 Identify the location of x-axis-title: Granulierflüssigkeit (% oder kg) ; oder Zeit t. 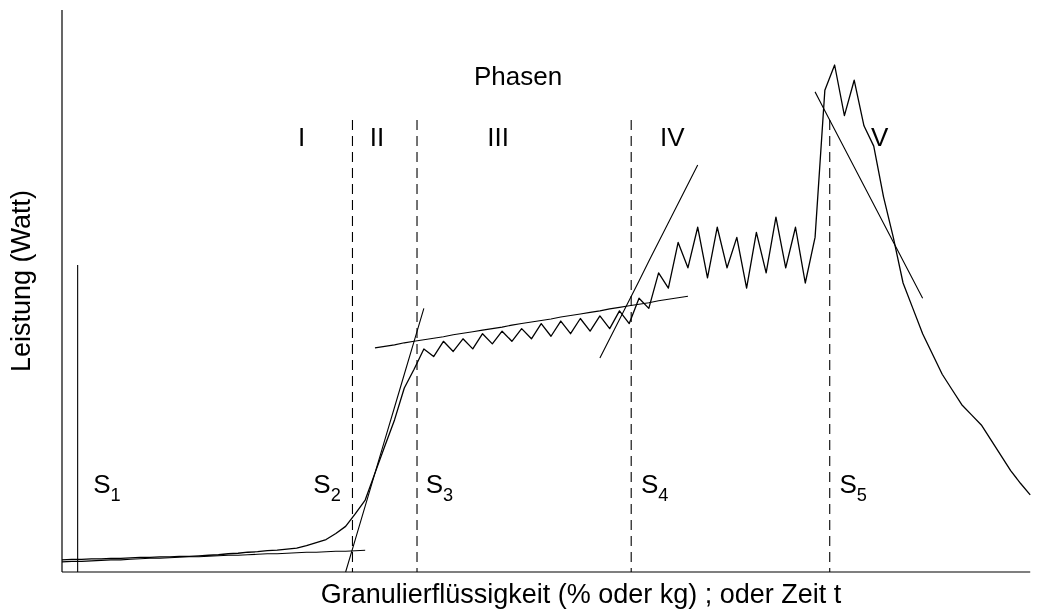
(581, 594).